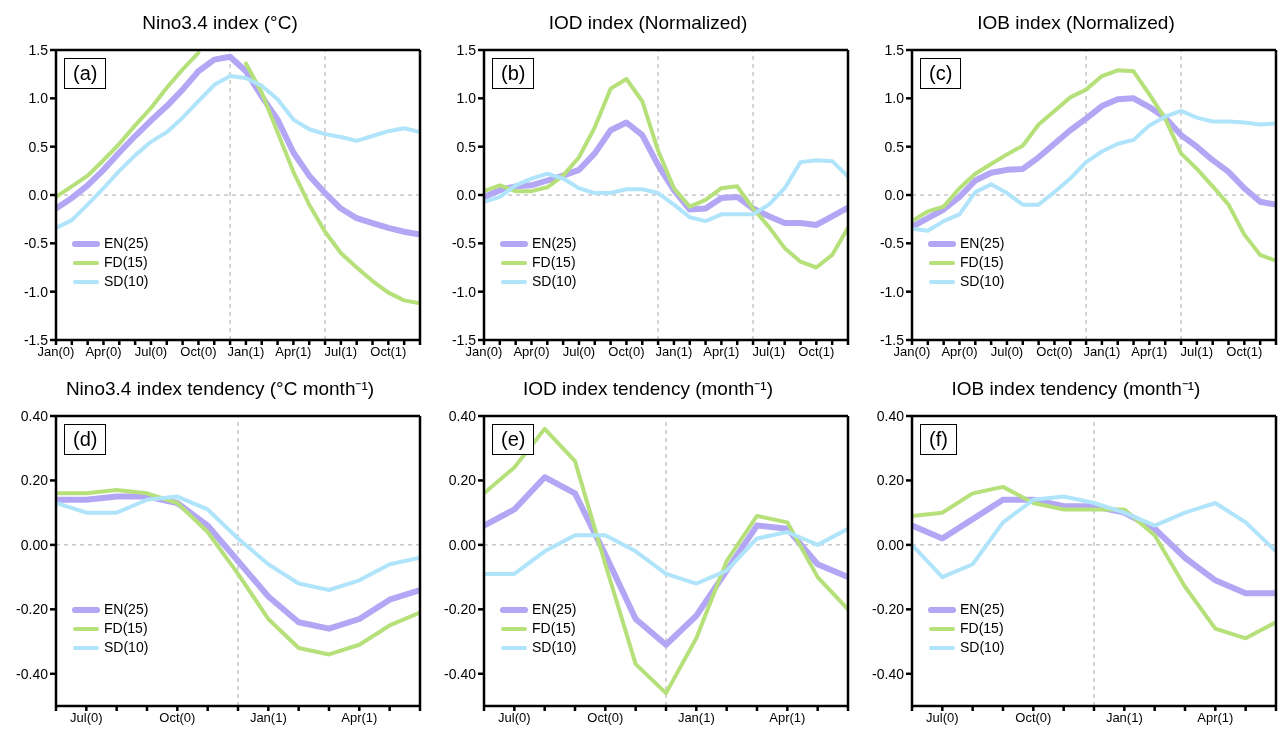 The image size is (1288, 734). Describe the element at coordinates (513, 73) in the screenshot. I see `annotation: (b)` at that location.